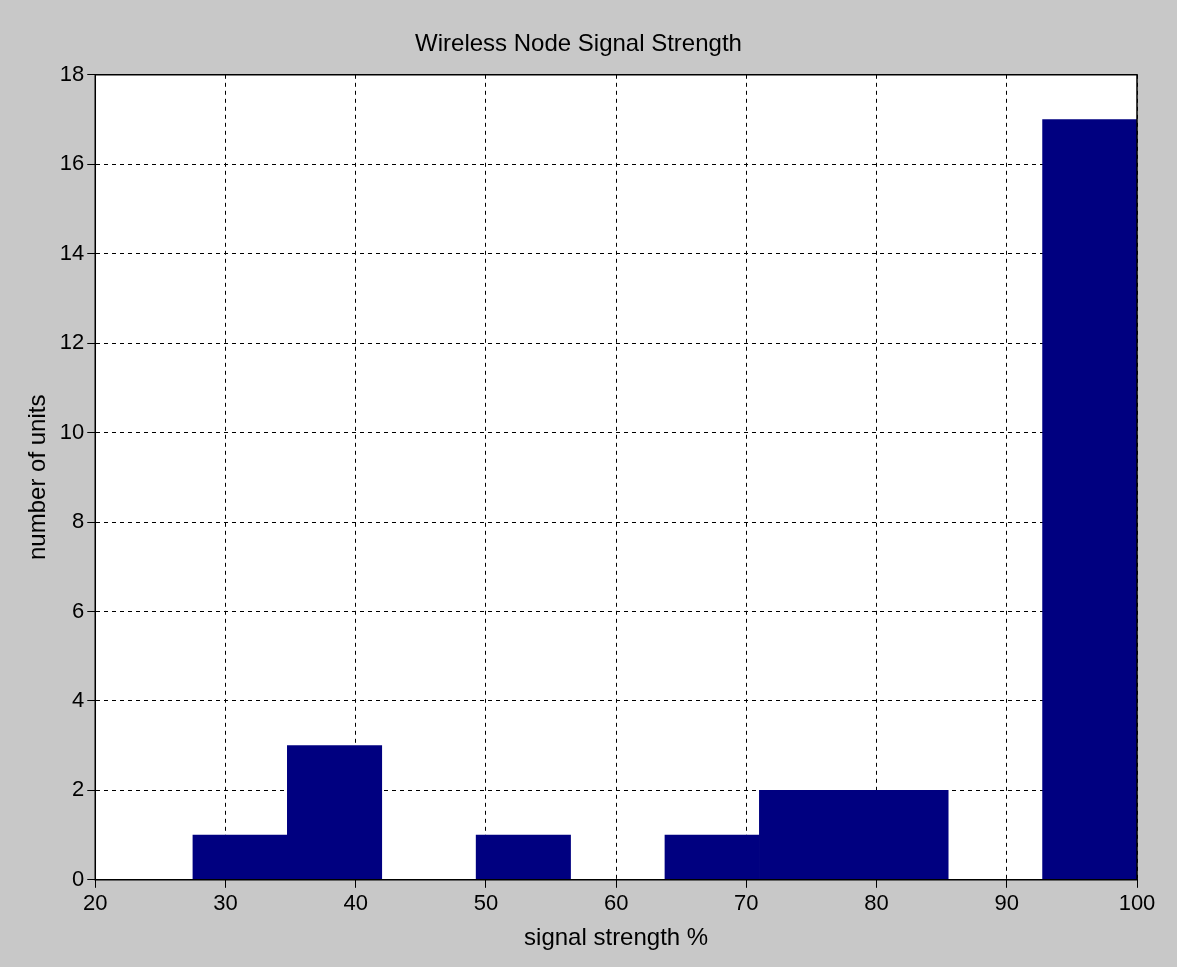 This screenshot has width=1177, height=967. I want to click on x-tick-label: 40, so click(355, 903).